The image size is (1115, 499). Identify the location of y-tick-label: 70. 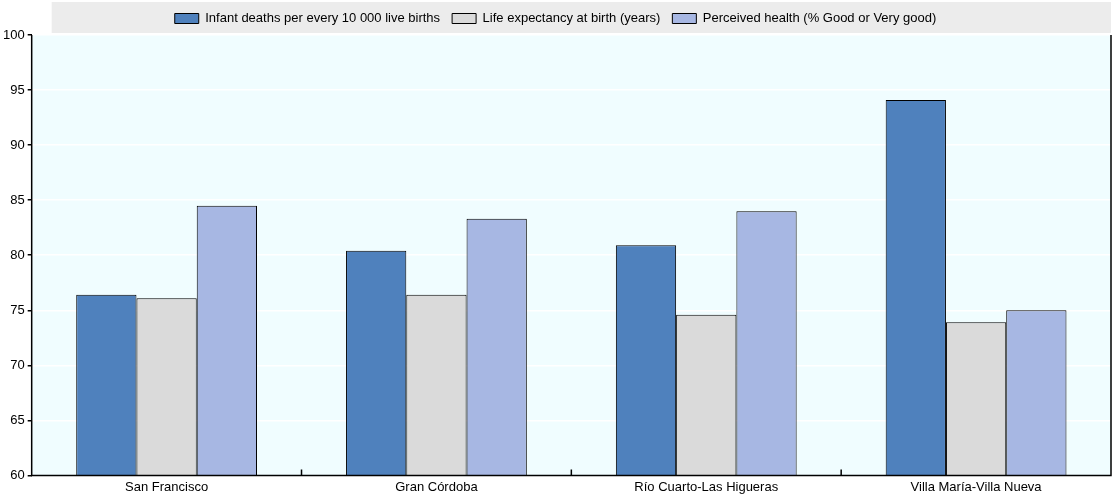
(17, 364).